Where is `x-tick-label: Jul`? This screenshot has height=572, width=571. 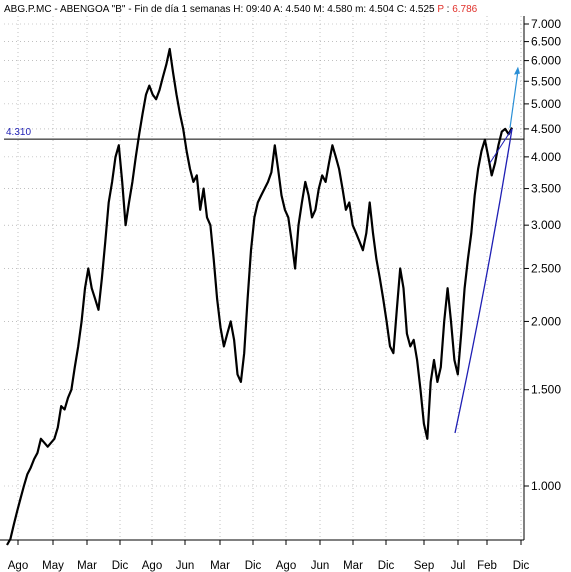
x-tick-label: Jul is located at coordinates (458, 566).